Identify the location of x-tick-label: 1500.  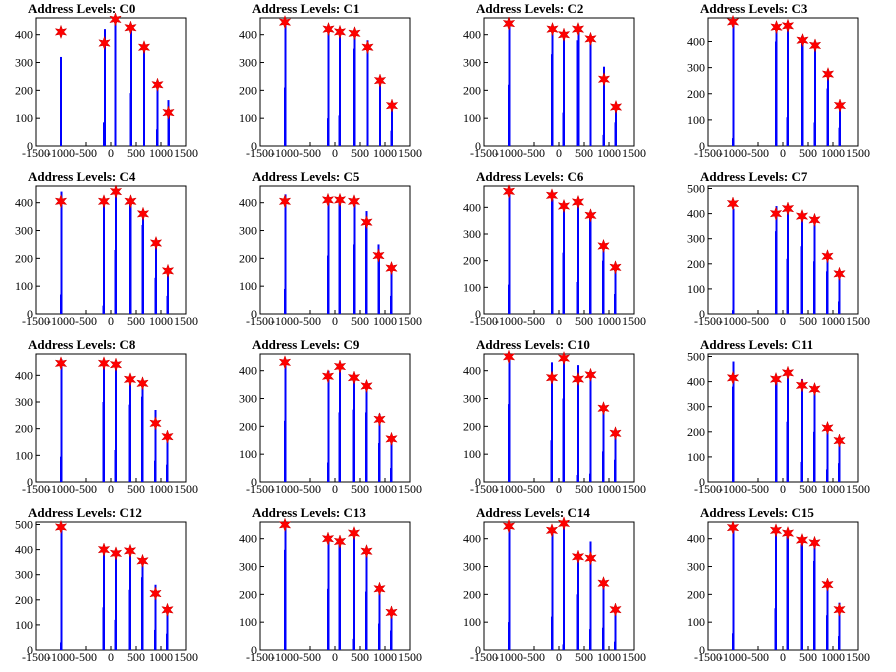
(634, 657).